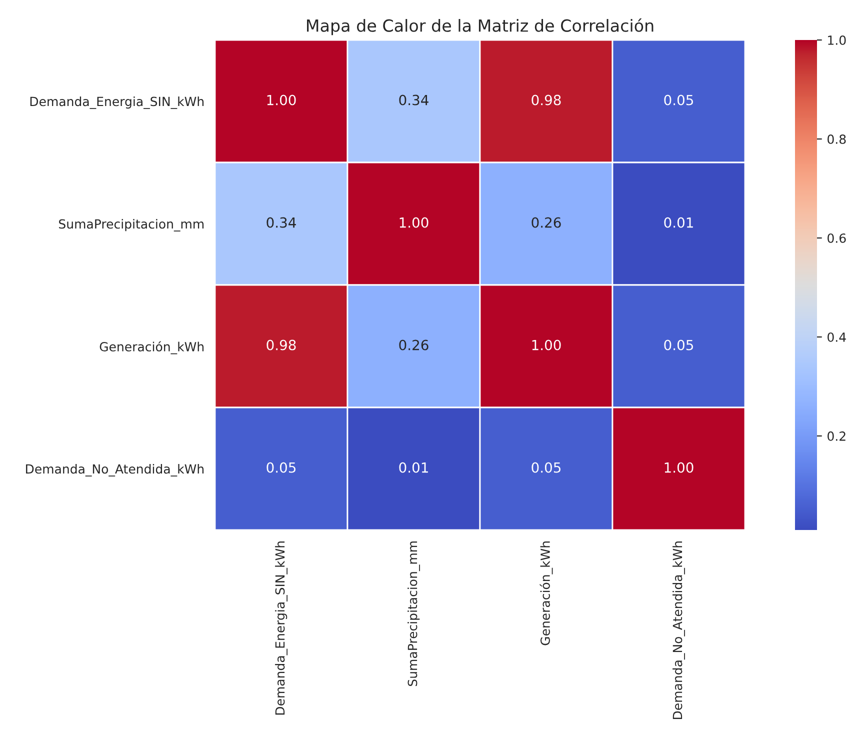 This screenshot has height=755, width=860. What do you see at coordinates (117, 102) in the screenshot?
I see `y-tick-label: Demanda_Energia_SIN_kWh` at bounding box center [117, 102].